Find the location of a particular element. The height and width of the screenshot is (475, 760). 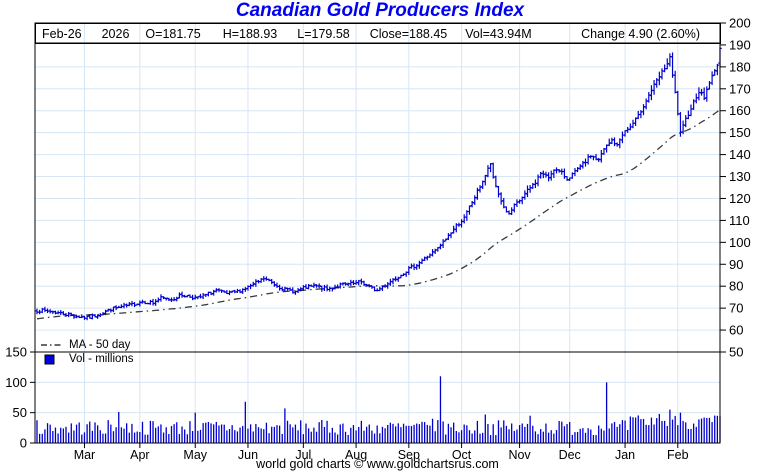

chart-legend: MA - 50 day Vol - millions is located at coordinates (87, 352).